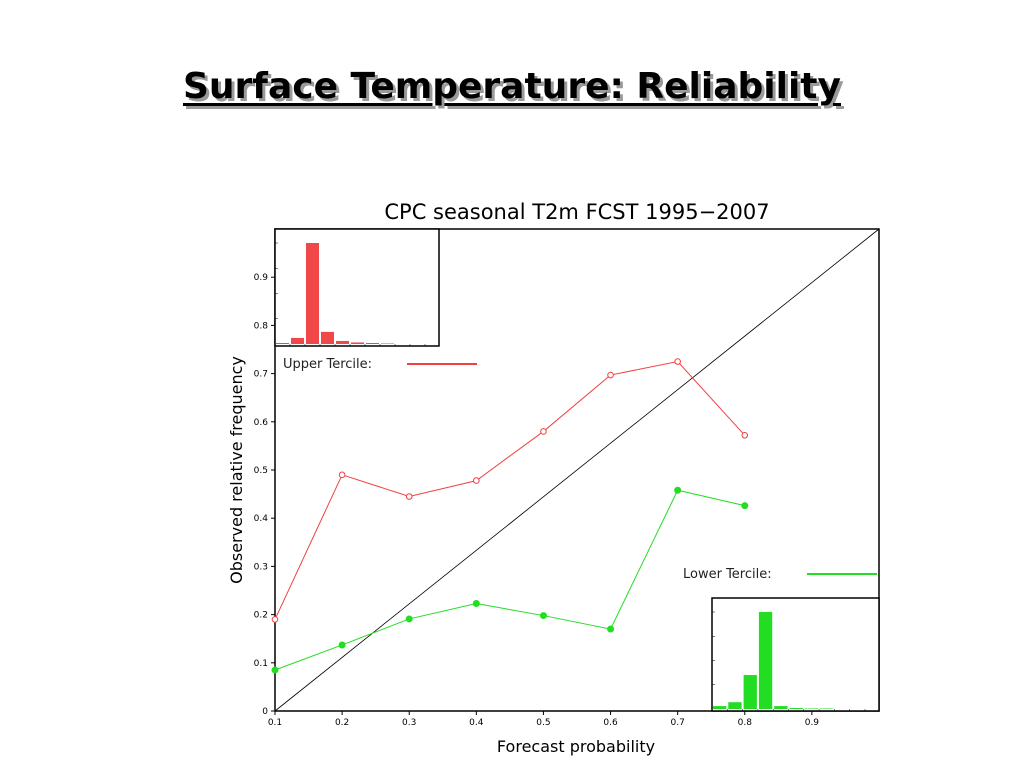 The width and height of the screenshot is (1024, 768). Describe the element at coordinates (275, 723) in the screenshot. I see `x-tick-label: 0.1` at that location.